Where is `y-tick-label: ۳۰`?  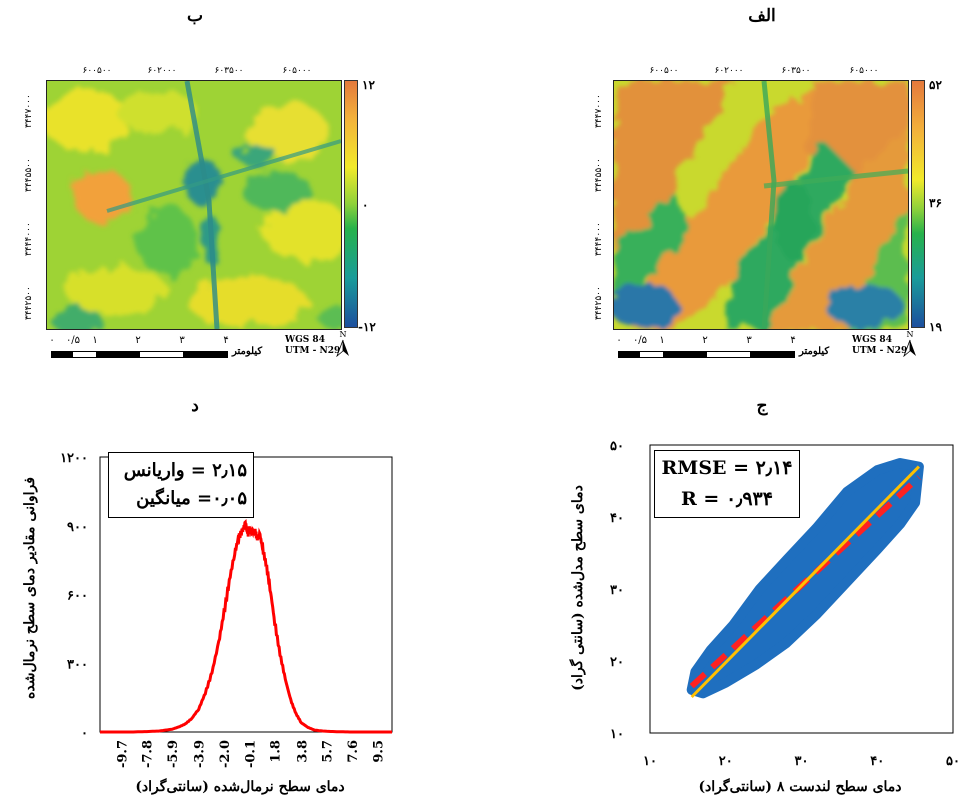
y-tick-label: ۳۰ is located at coordinates (617, 590).